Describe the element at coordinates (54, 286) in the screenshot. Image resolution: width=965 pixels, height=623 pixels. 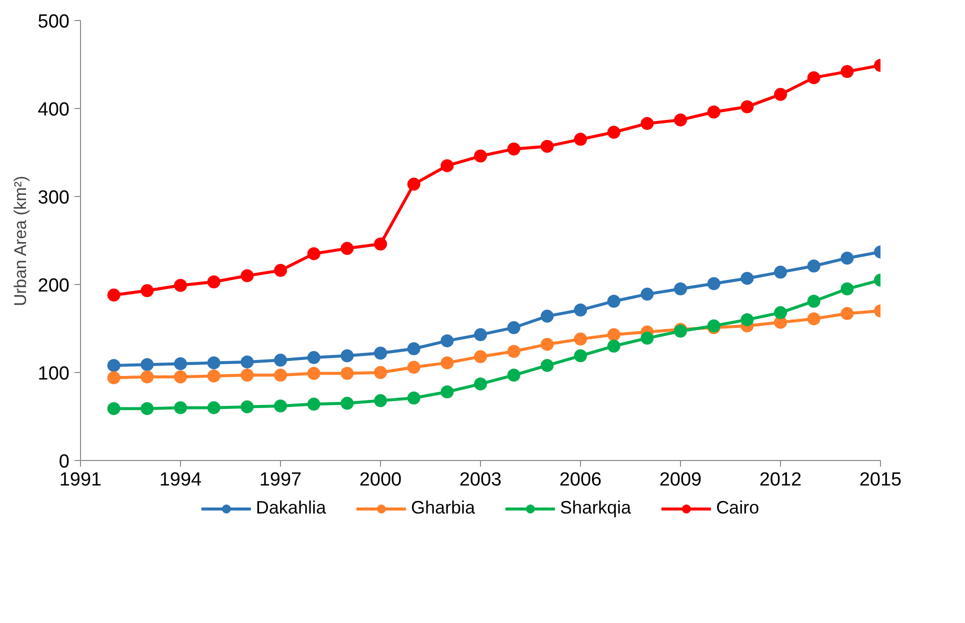
I see `y-tick-label: 200` at that location.